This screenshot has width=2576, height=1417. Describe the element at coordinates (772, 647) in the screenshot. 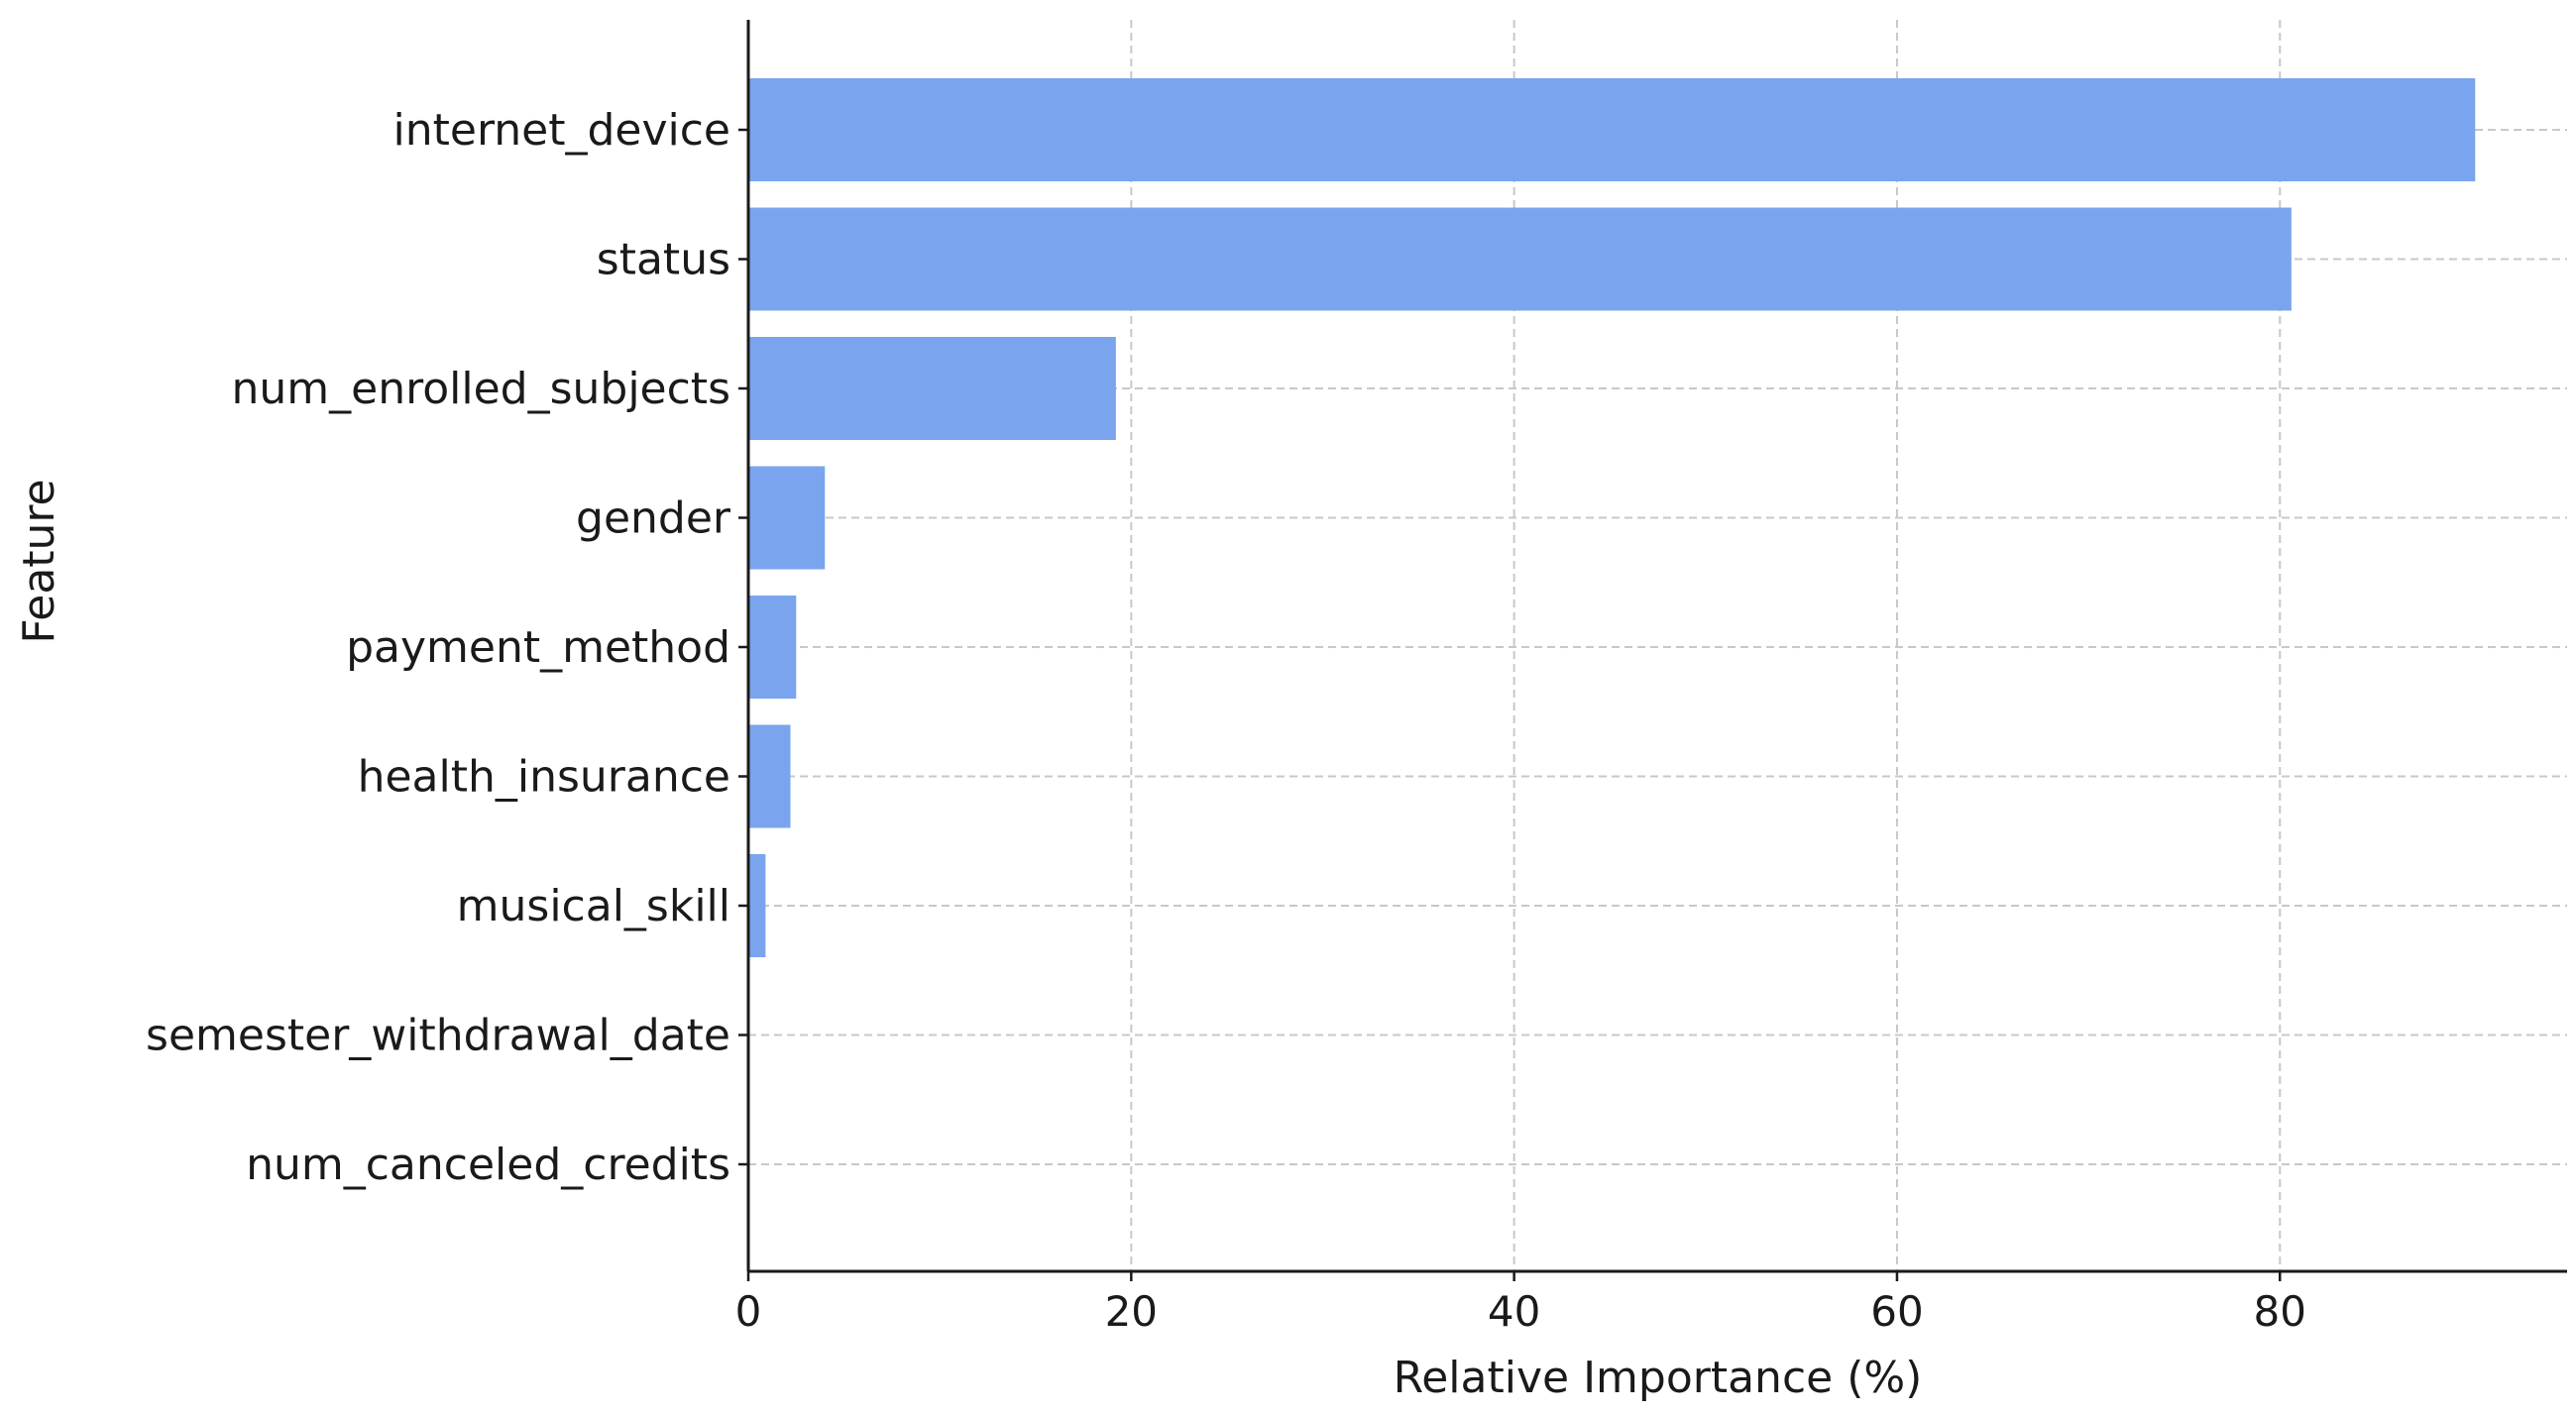

I see `bar-payment-method` at that location.